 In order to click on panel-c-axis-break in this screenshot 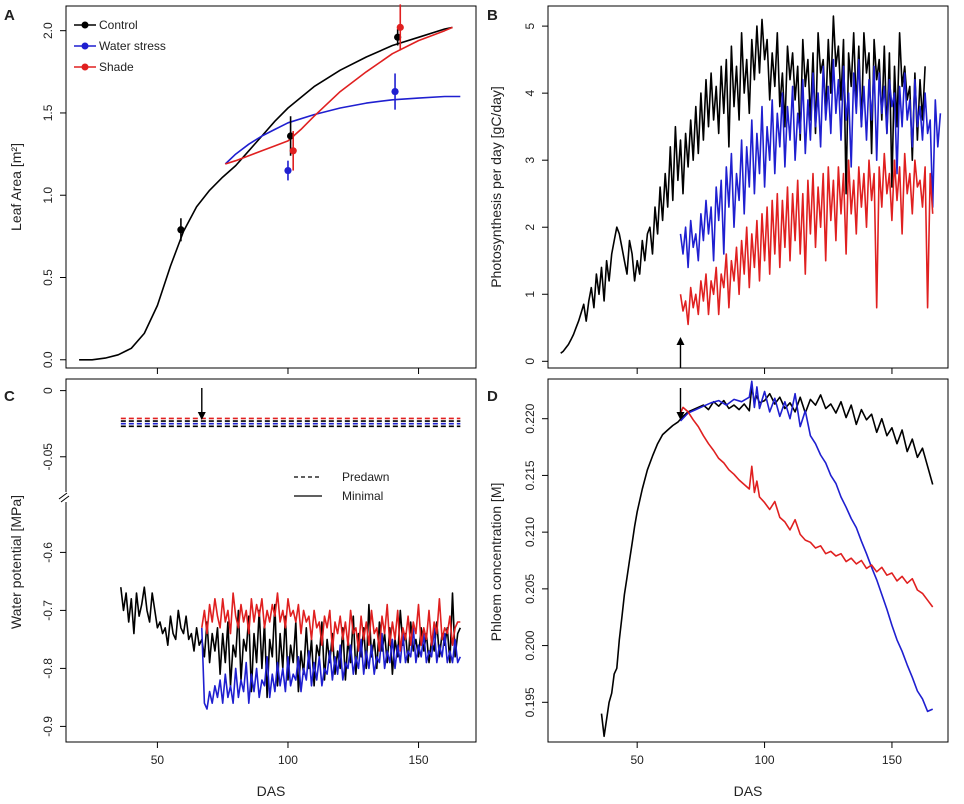, I will do `click(66, 497)`.